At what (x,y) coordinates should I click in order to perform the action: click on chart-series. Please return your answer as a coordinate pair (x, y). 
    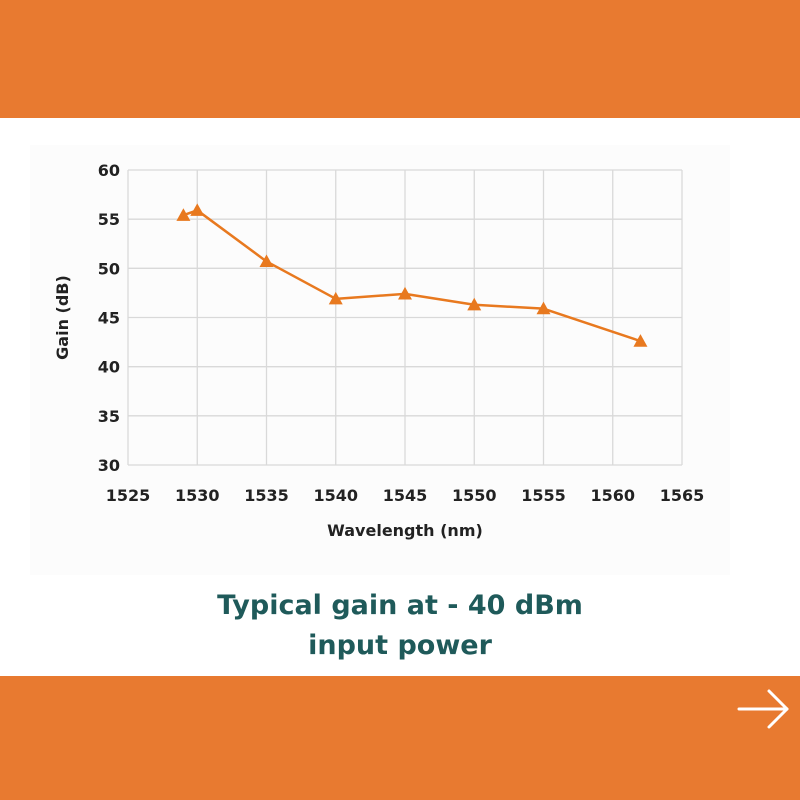
    Looking at the image, I should click on (412, 275).